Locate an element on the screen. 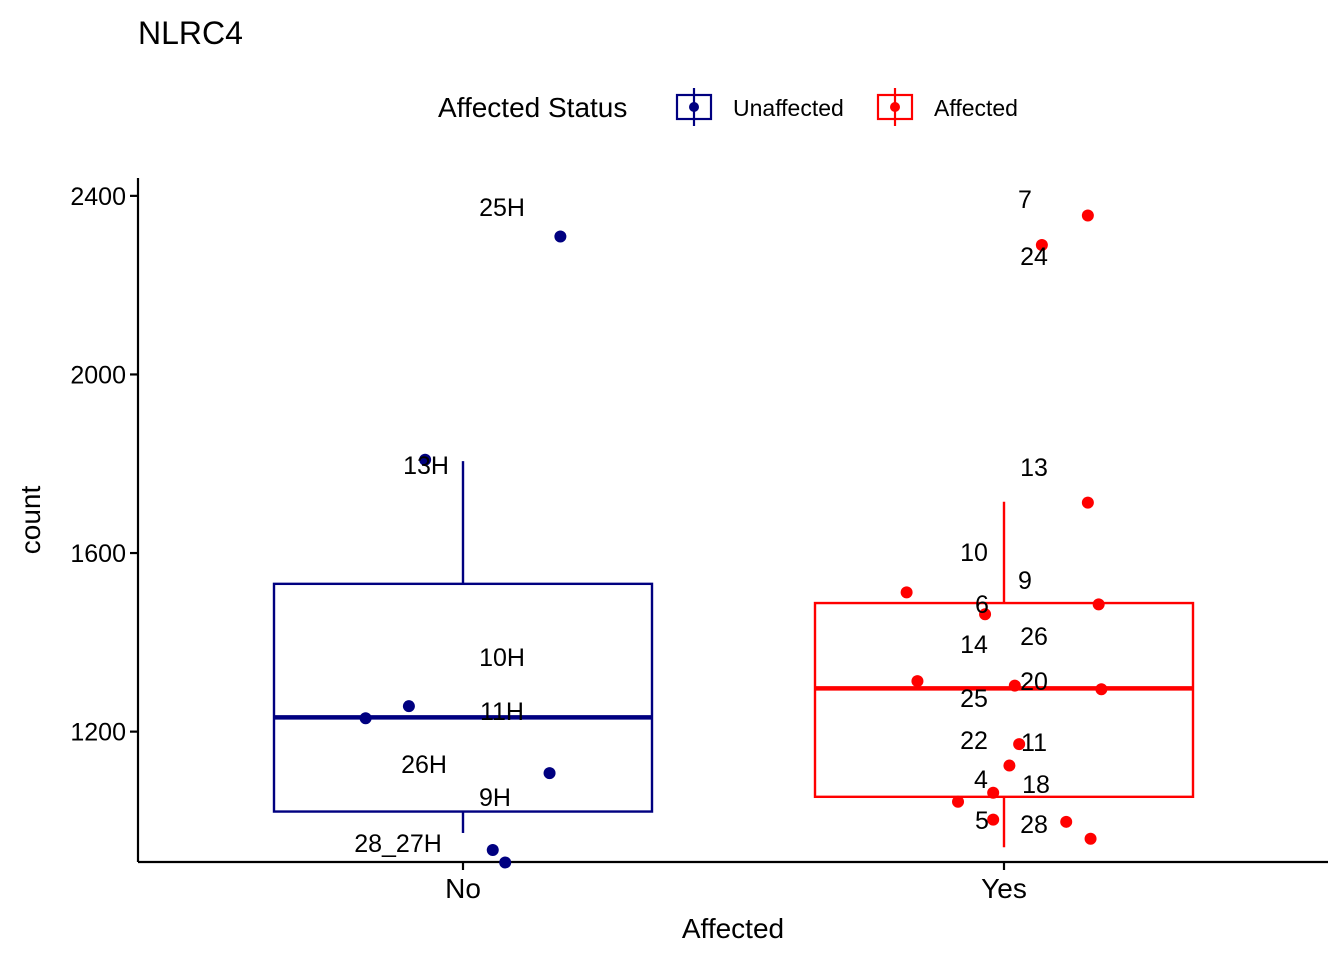 The height and width of the screenshot is (960, 1344). point-label: 14 is located at coordinates (974, 645).